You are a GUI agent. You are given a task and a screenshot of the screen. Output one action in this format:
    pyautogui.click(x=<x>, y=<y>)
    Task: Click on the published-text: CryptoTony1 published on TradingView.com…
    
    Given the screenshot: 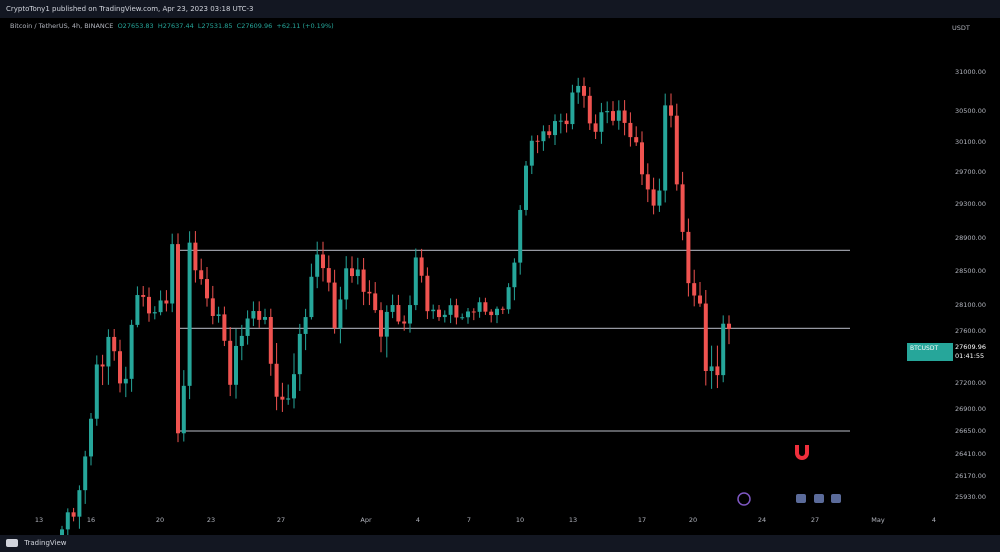 What is the action you would take?
    pyautogui.click(x=130, y=9)
    